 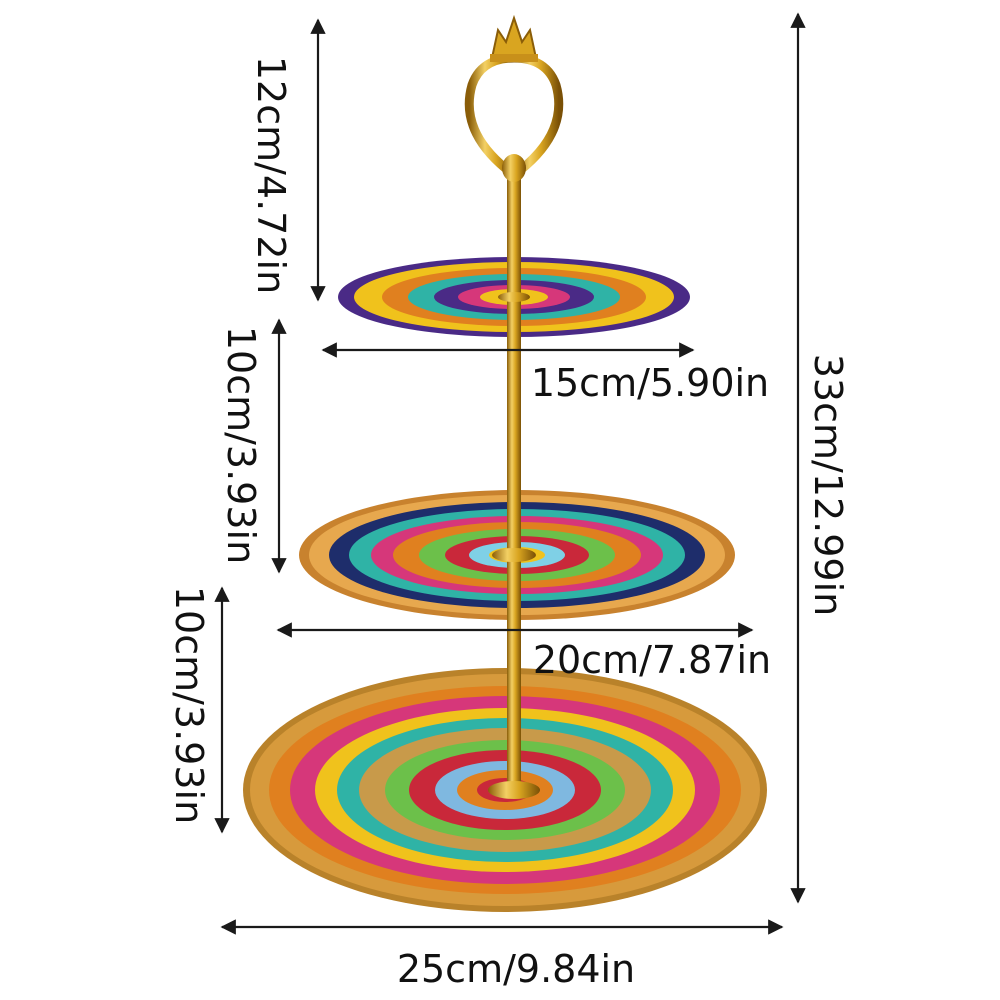 What do you see at coordinates (516, 969) in the screenshot?
I see `bottom-diameter-label: 25cm/9.84in` at bounding box center [516, 969].